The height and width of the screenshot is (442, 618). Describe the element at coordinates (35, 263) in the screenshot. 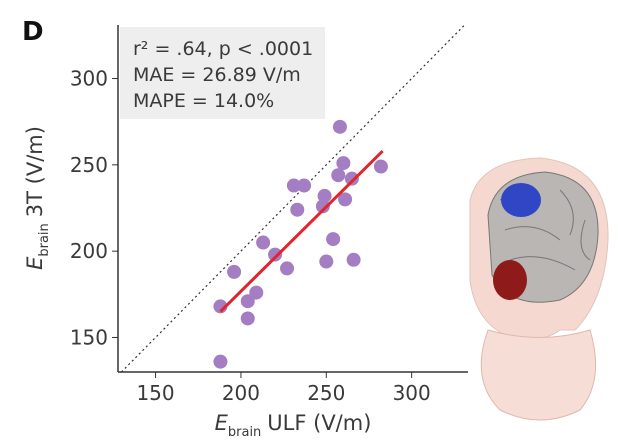

I see `y-label-symbol: E` at that location.